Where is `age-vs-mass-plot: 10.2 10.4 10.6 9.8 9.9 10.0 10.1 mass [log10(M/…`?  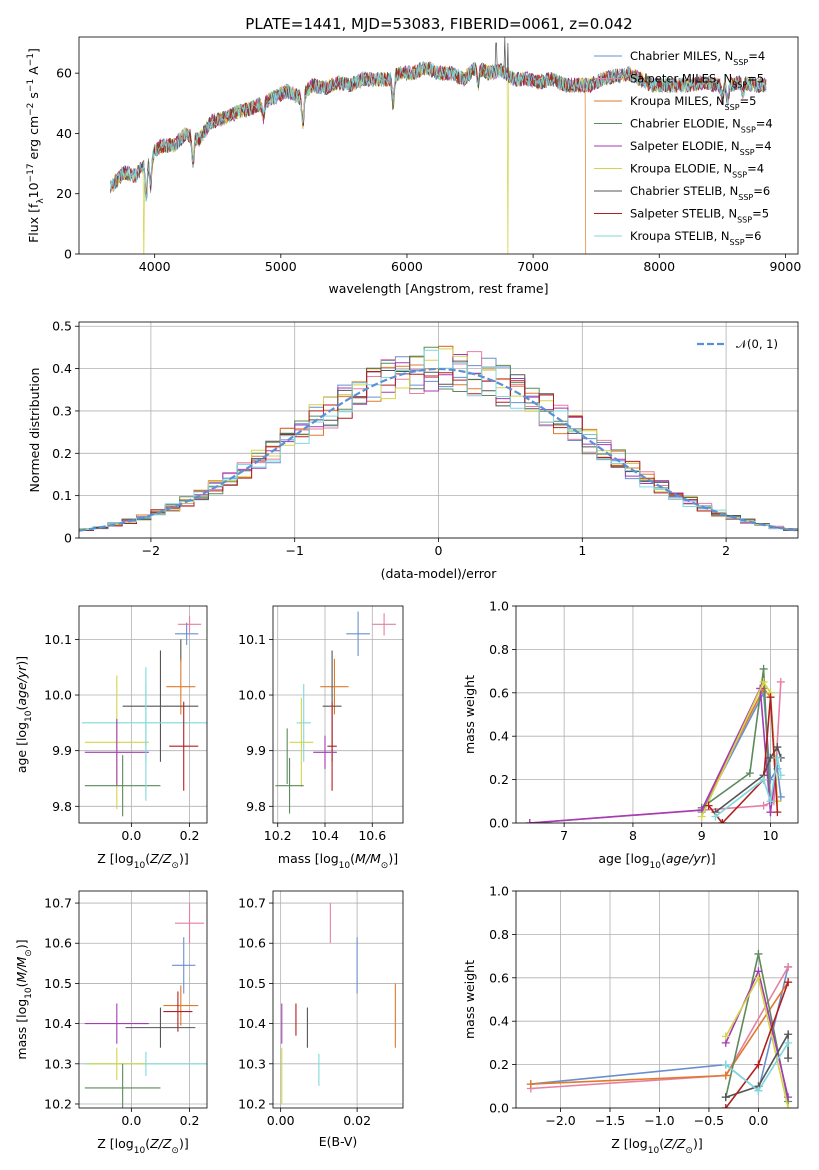
age-vs-mass-plot: 10.2 10.4 10.6 9.8 9.9 10.0 10.1 mass [log10(M/… is located at coordinates (321, 738).